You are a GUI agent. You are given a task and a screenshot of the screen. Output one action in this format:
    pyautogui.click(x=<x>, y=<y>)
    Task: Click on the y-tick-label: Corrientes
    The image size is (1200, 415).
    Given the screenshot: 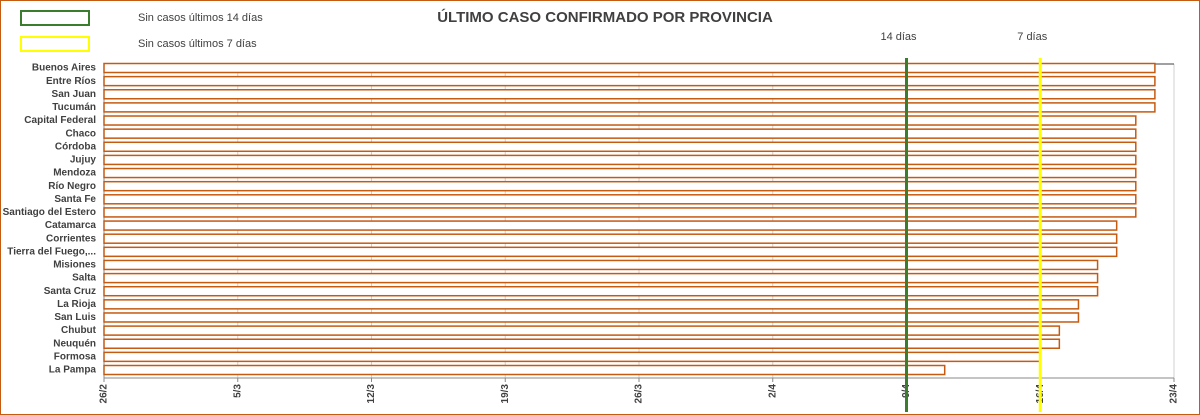 What is the action you would take?
    pyautogui.click(x=71, y=238)
    